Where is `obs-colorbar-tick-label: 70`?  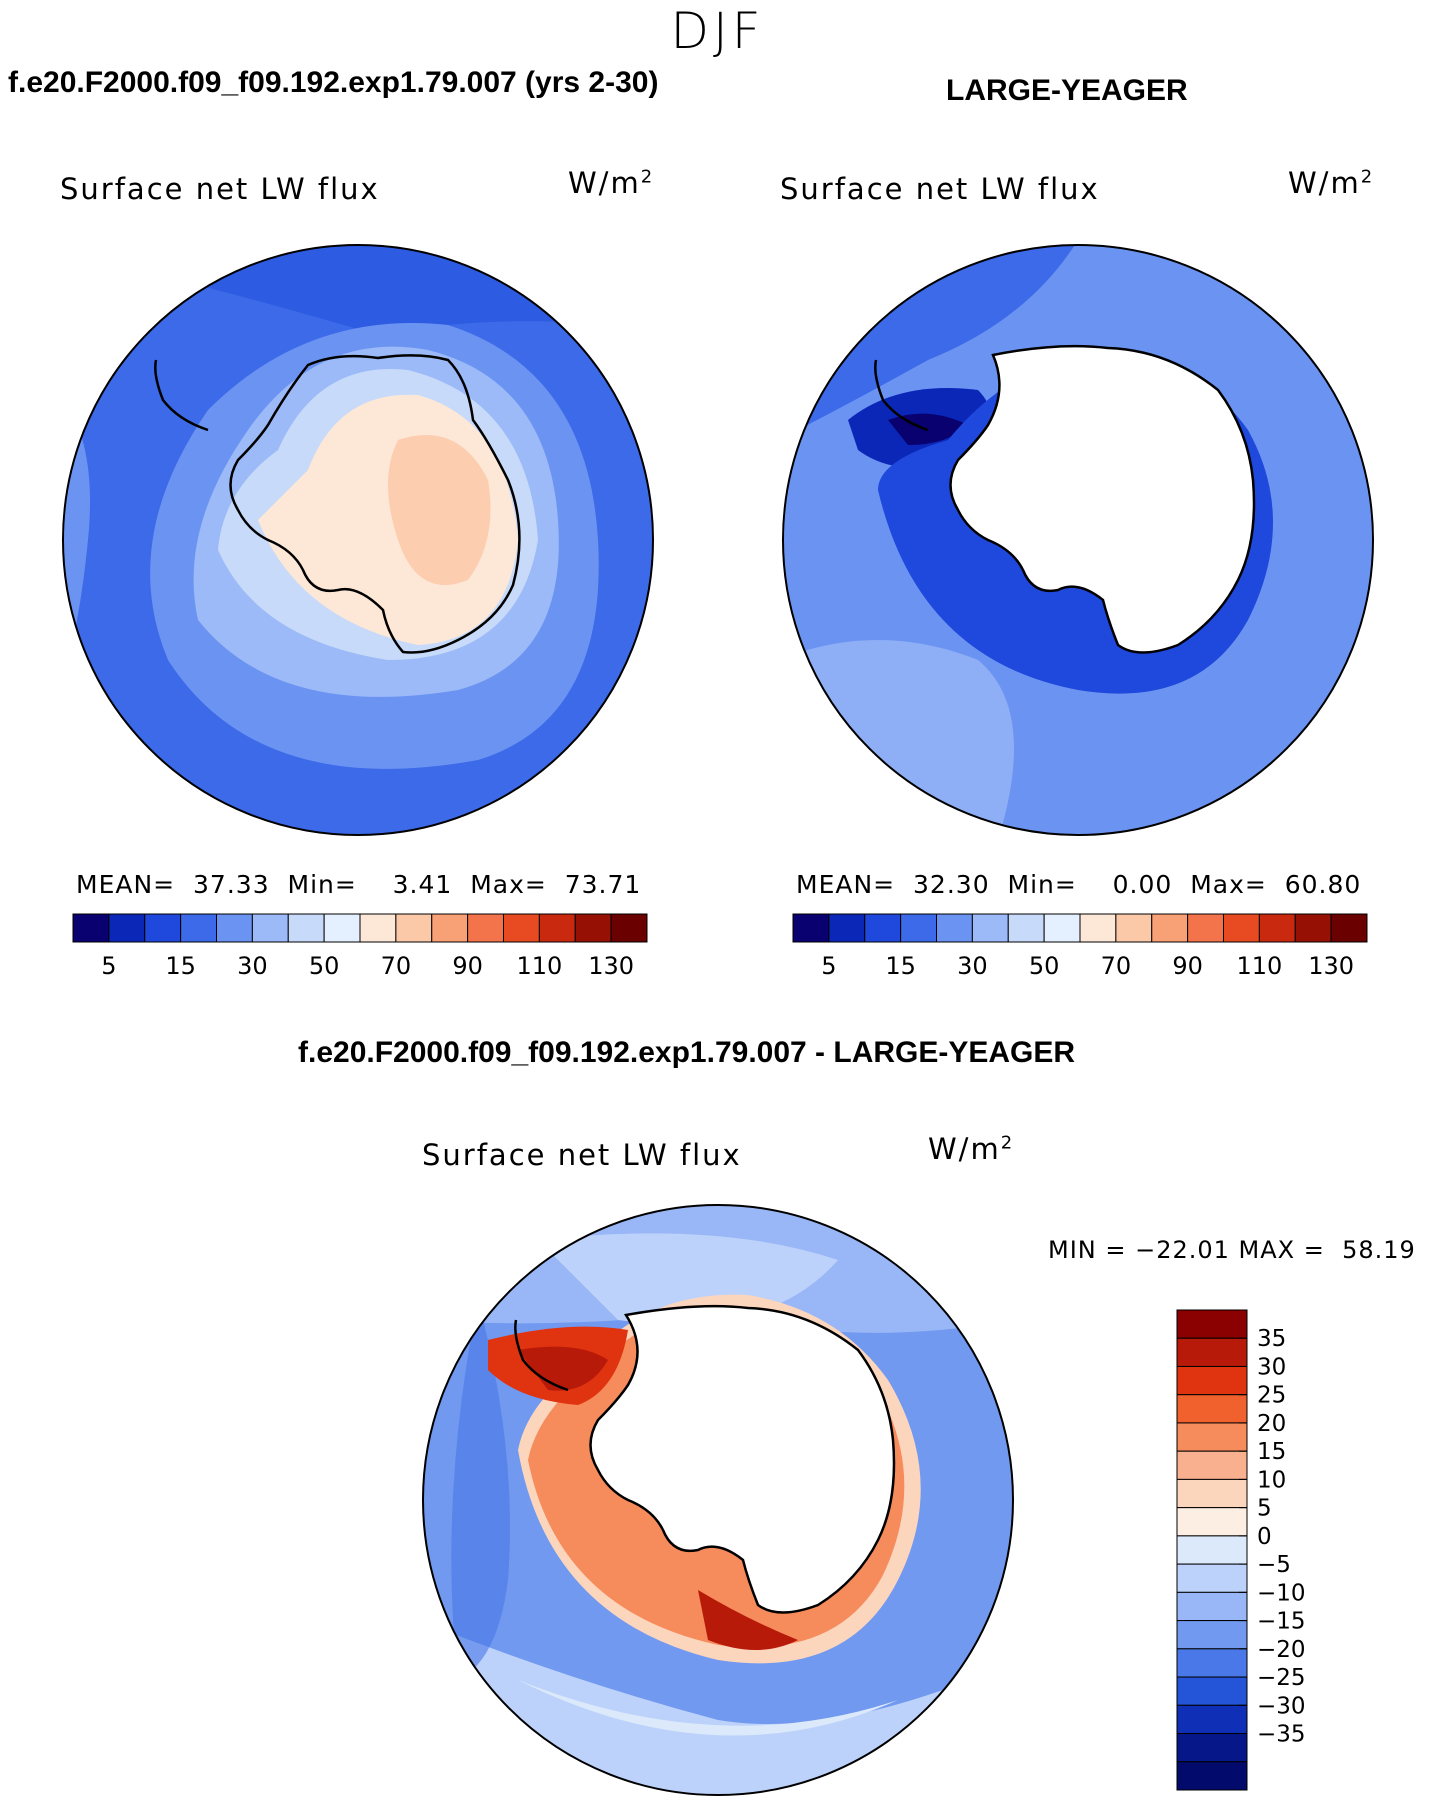
obs-colorbar-tick-label: 70 is located at coordinates (1116, 966).